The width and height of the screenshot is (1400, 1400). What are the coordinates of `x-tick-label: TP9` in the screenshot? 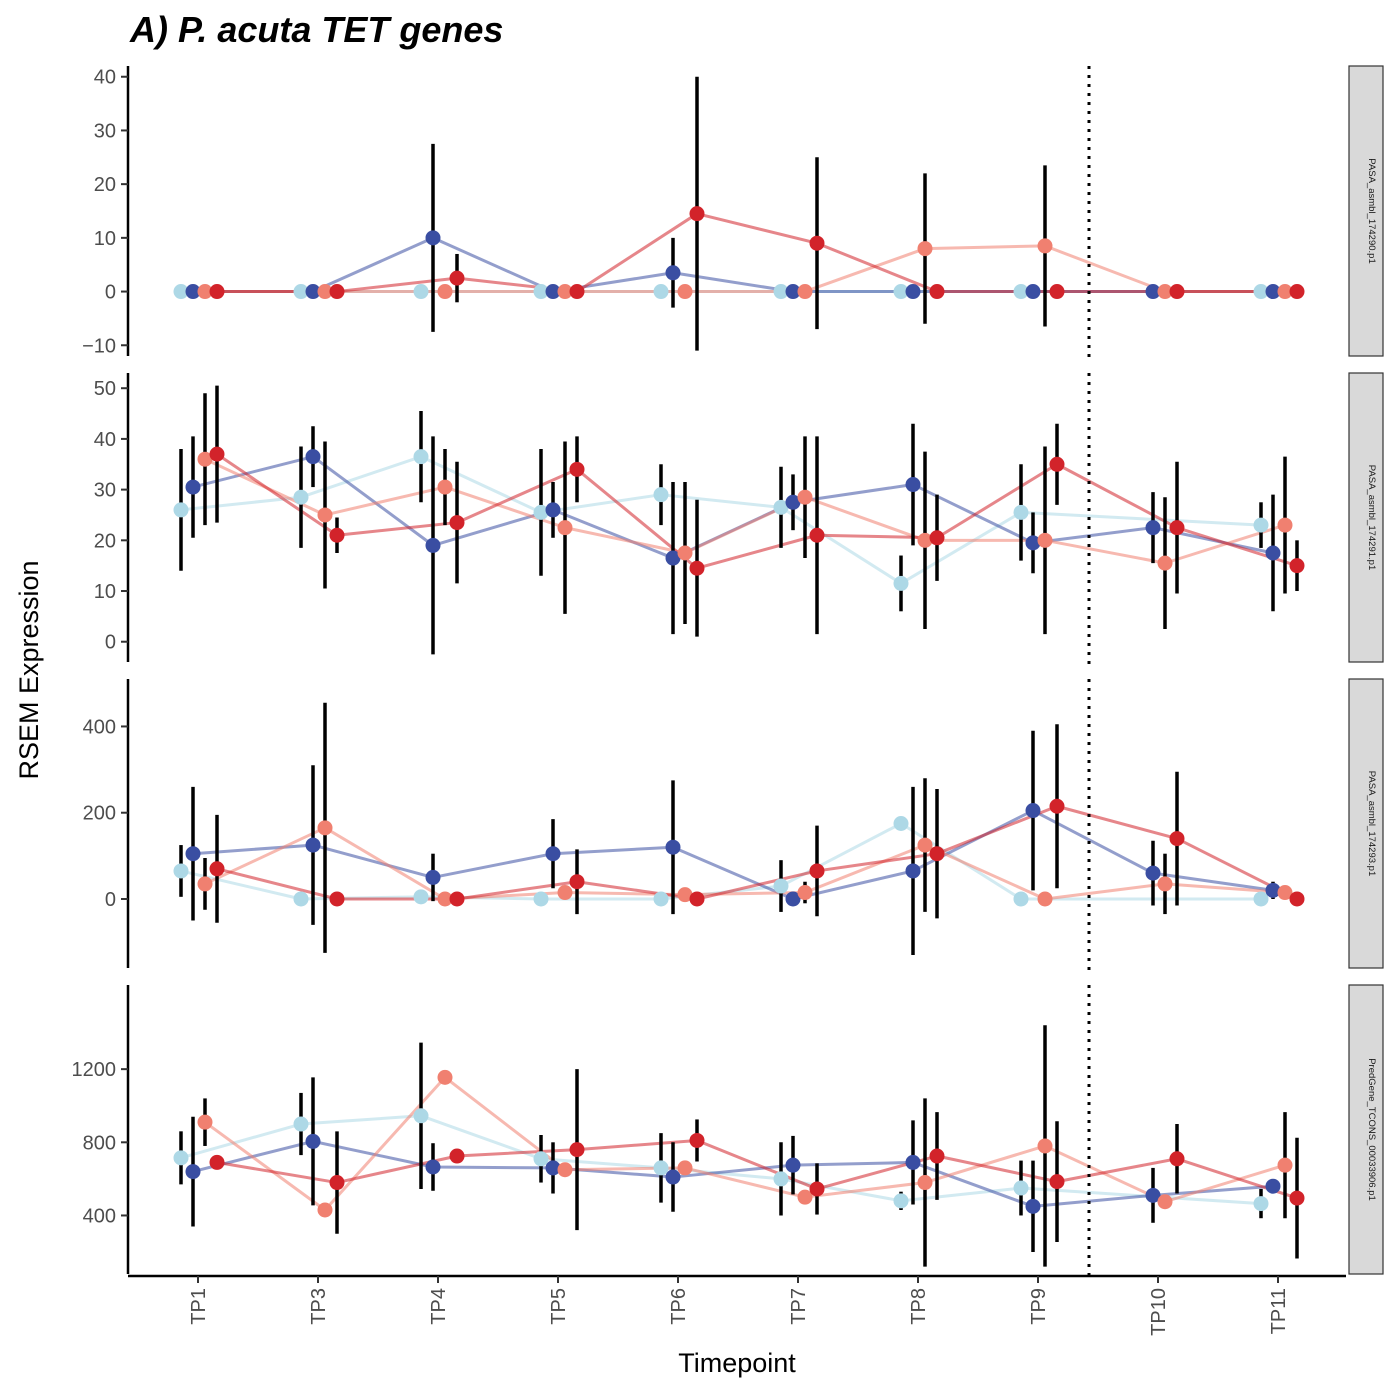 It's located at (1039, 1306).